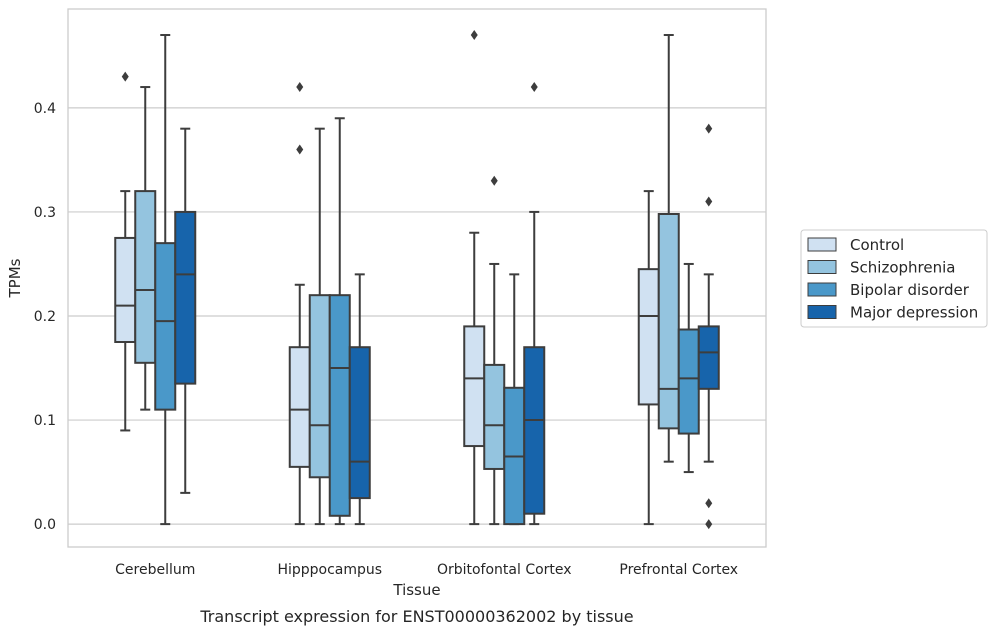 The image size is (997, 634). What do you see at coordinates (329, 570) in the screenshot?
I see `x-tick-label: Hipppocampus` at bounding box center [329, 570].